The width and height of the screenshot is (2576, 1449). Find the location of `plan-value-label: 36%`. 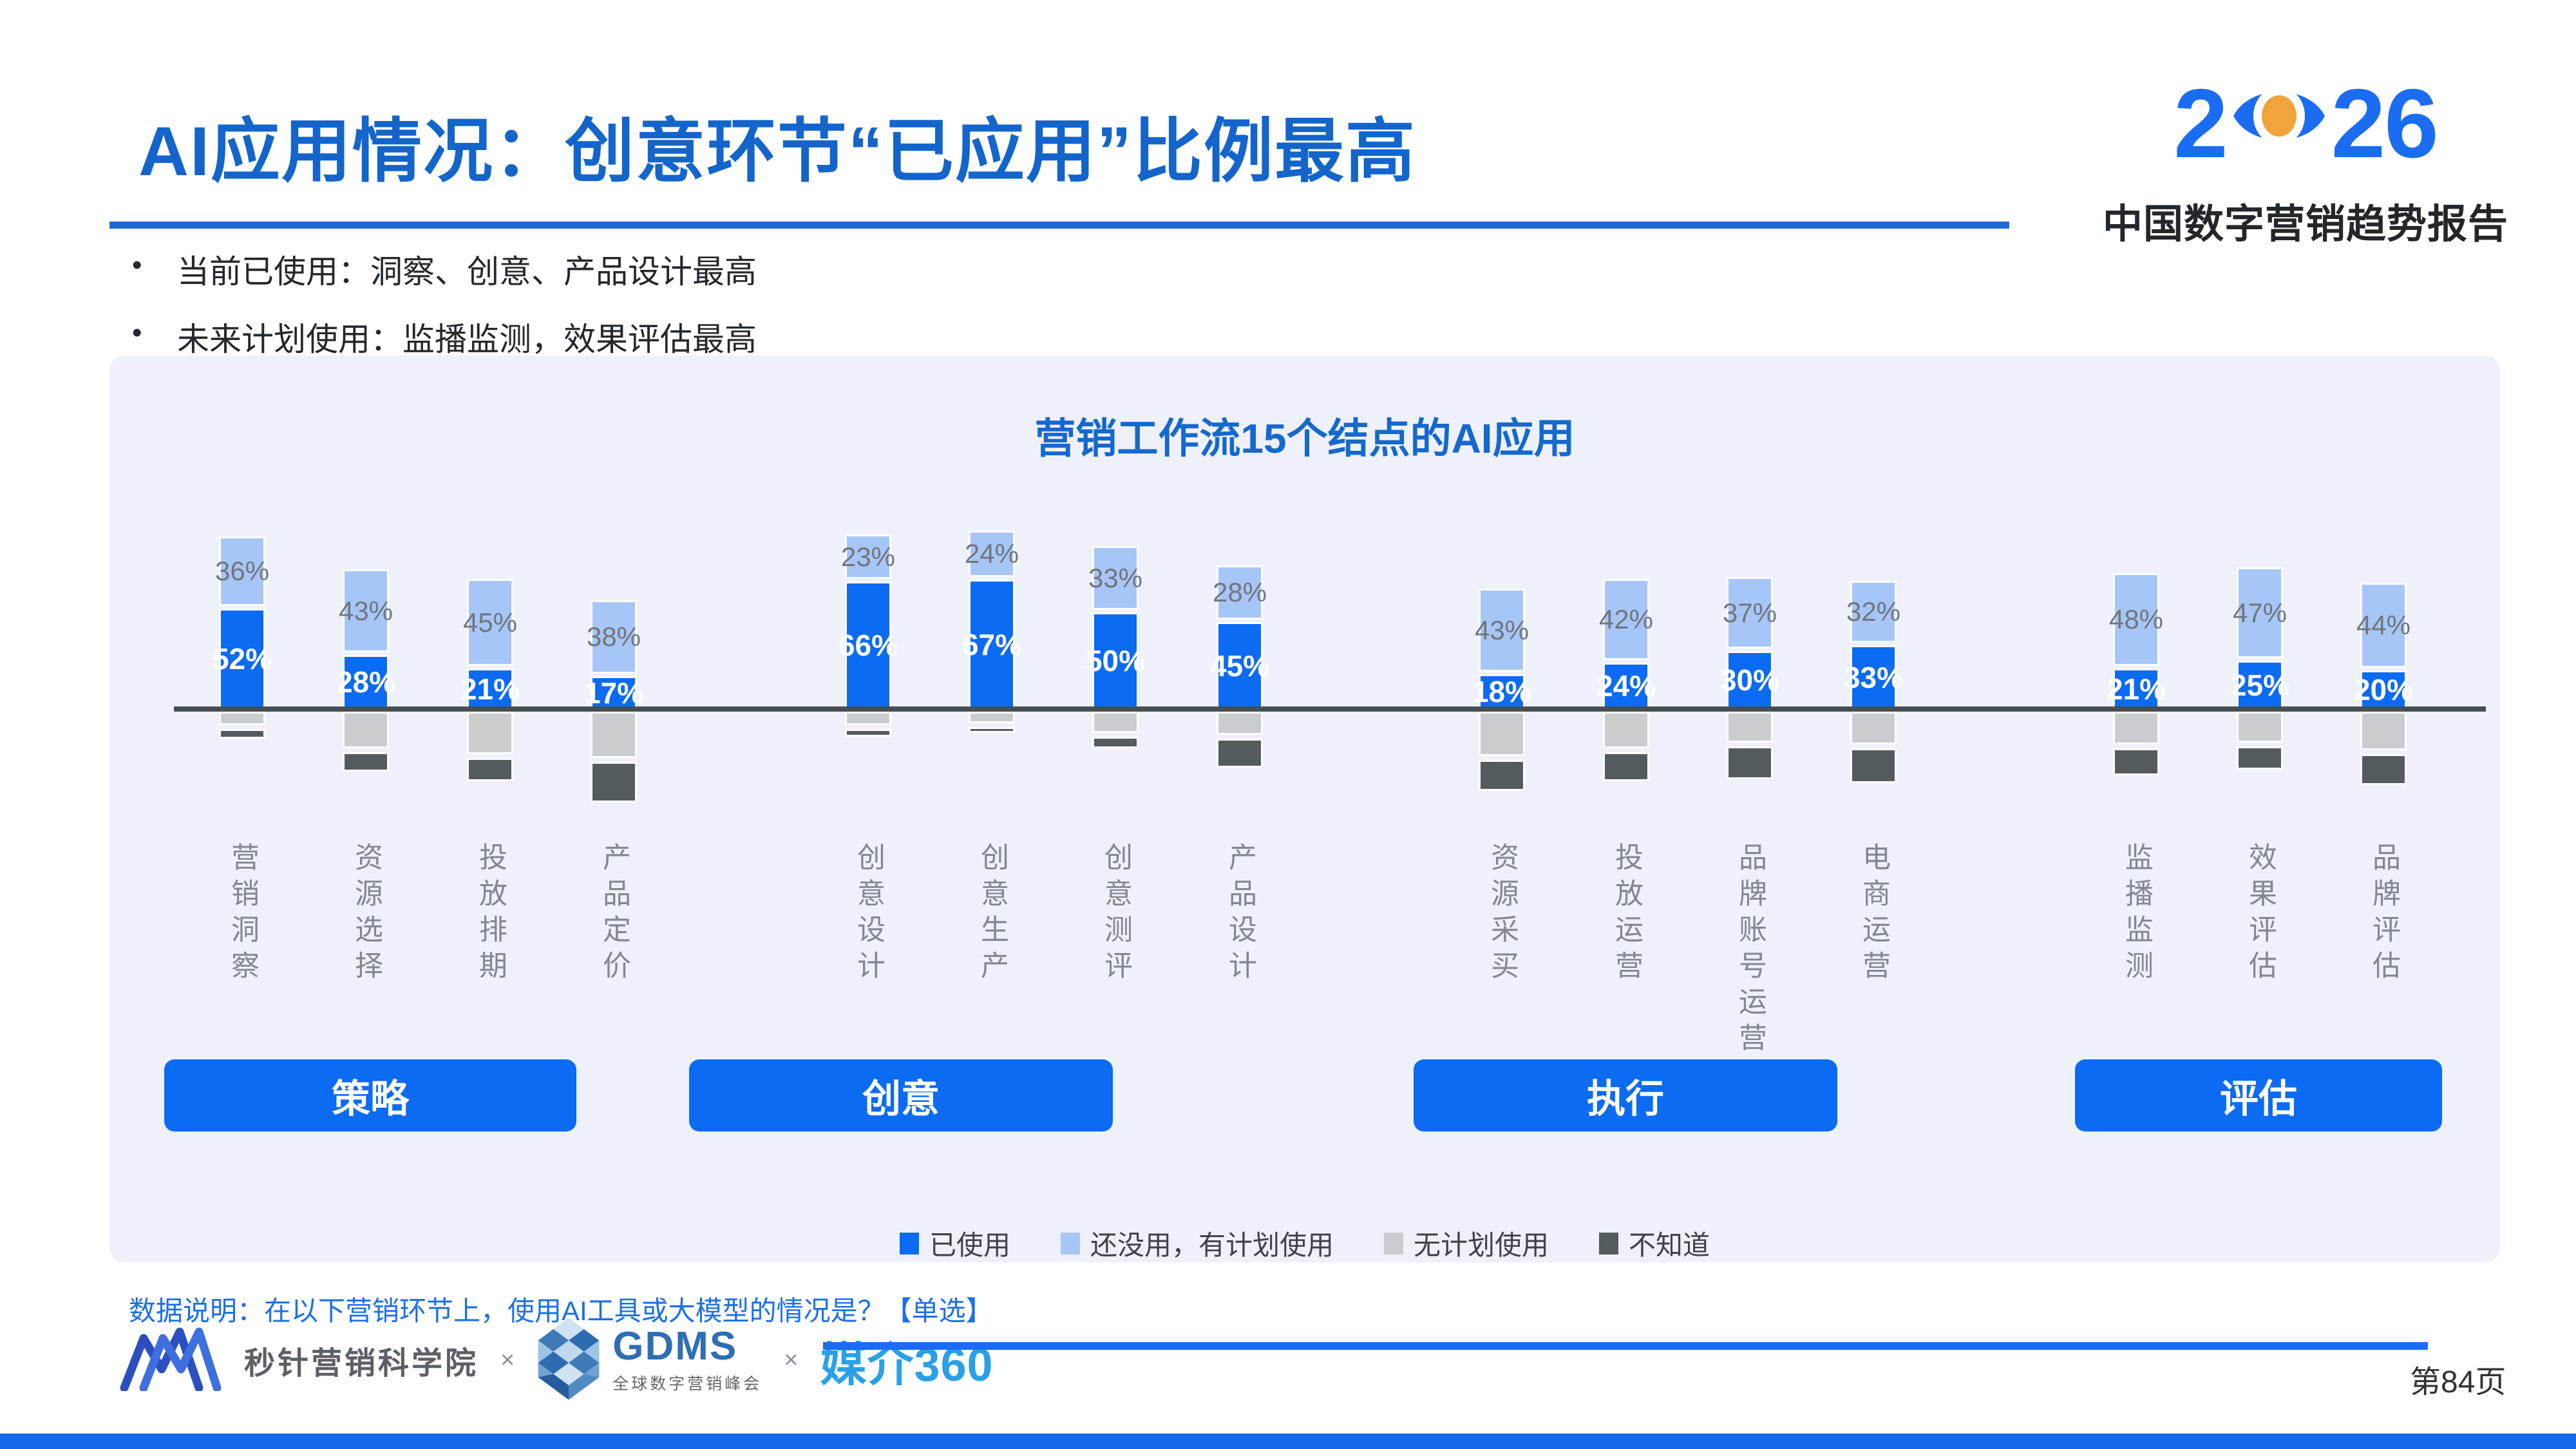

plan-value-label: 36% is located at coordinates (242, 571).